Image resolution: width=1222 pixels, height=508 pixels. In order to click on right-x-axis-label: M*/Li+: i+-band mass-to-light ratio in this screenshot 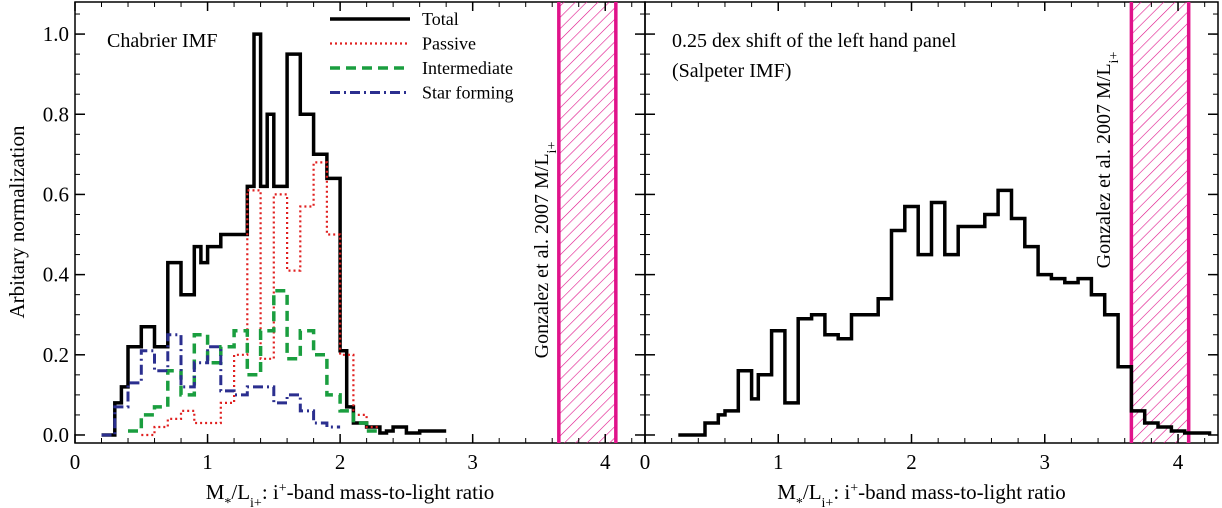, I will do `click(921, 494)`.